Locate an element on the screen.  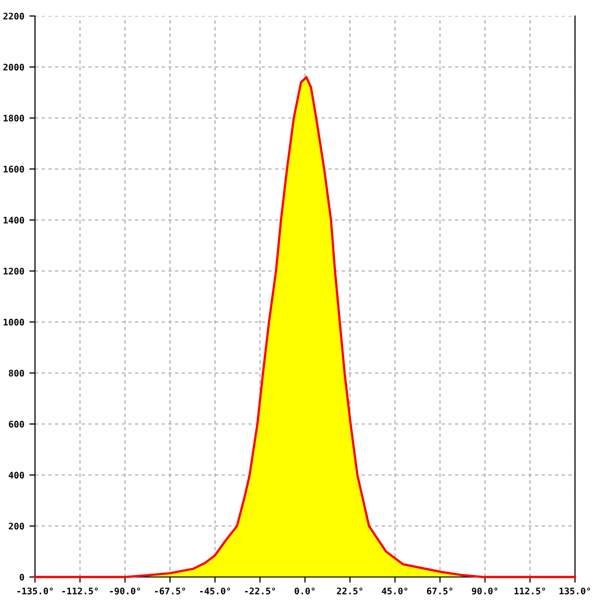
y-tick-label: 600 is located at coordinates (16, 424).